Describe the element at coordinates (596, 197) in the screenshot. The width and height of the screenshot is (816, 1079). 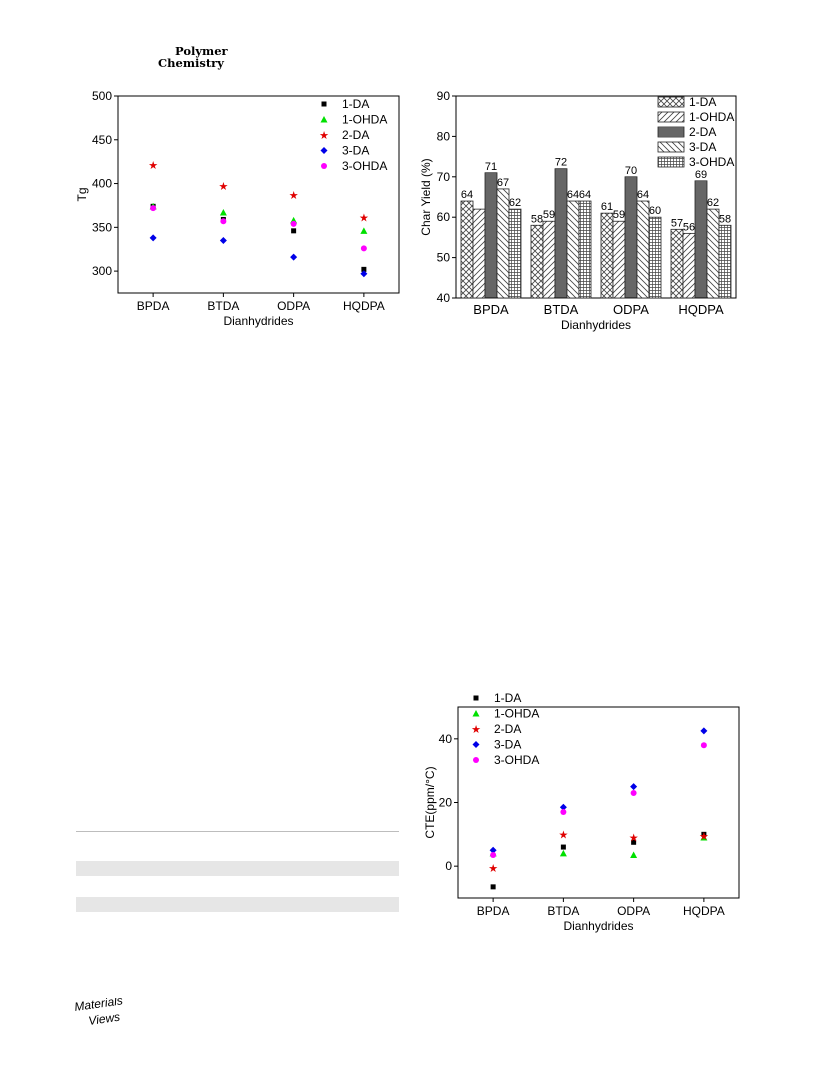
I see `plot-frame` at that location.